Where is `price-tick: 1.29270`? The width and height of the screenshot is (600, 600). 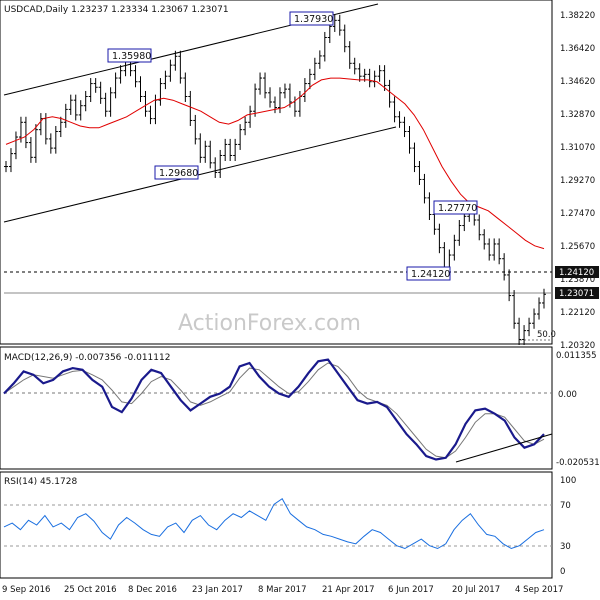 price-tick: 1.29270 is located at coordinates (577, 181).